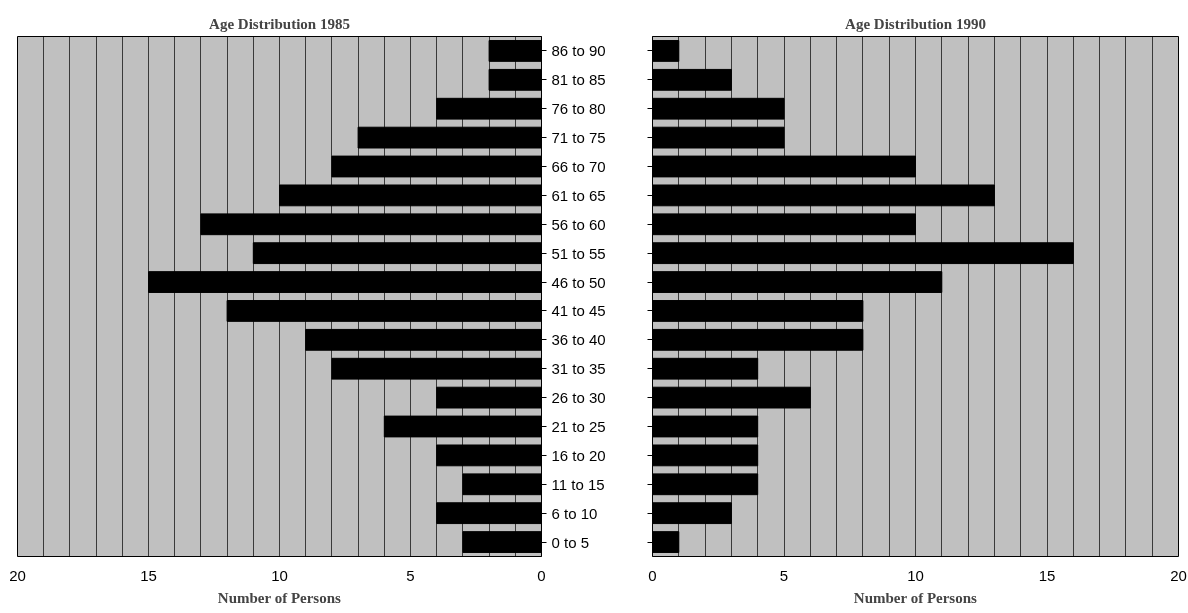 Image resolution: width=1188 pixels, height=613 pixels. Describe the element at coordinates (279, 23) in the screenshot. I see `chart-title: Age Distribution 1985` at that location.